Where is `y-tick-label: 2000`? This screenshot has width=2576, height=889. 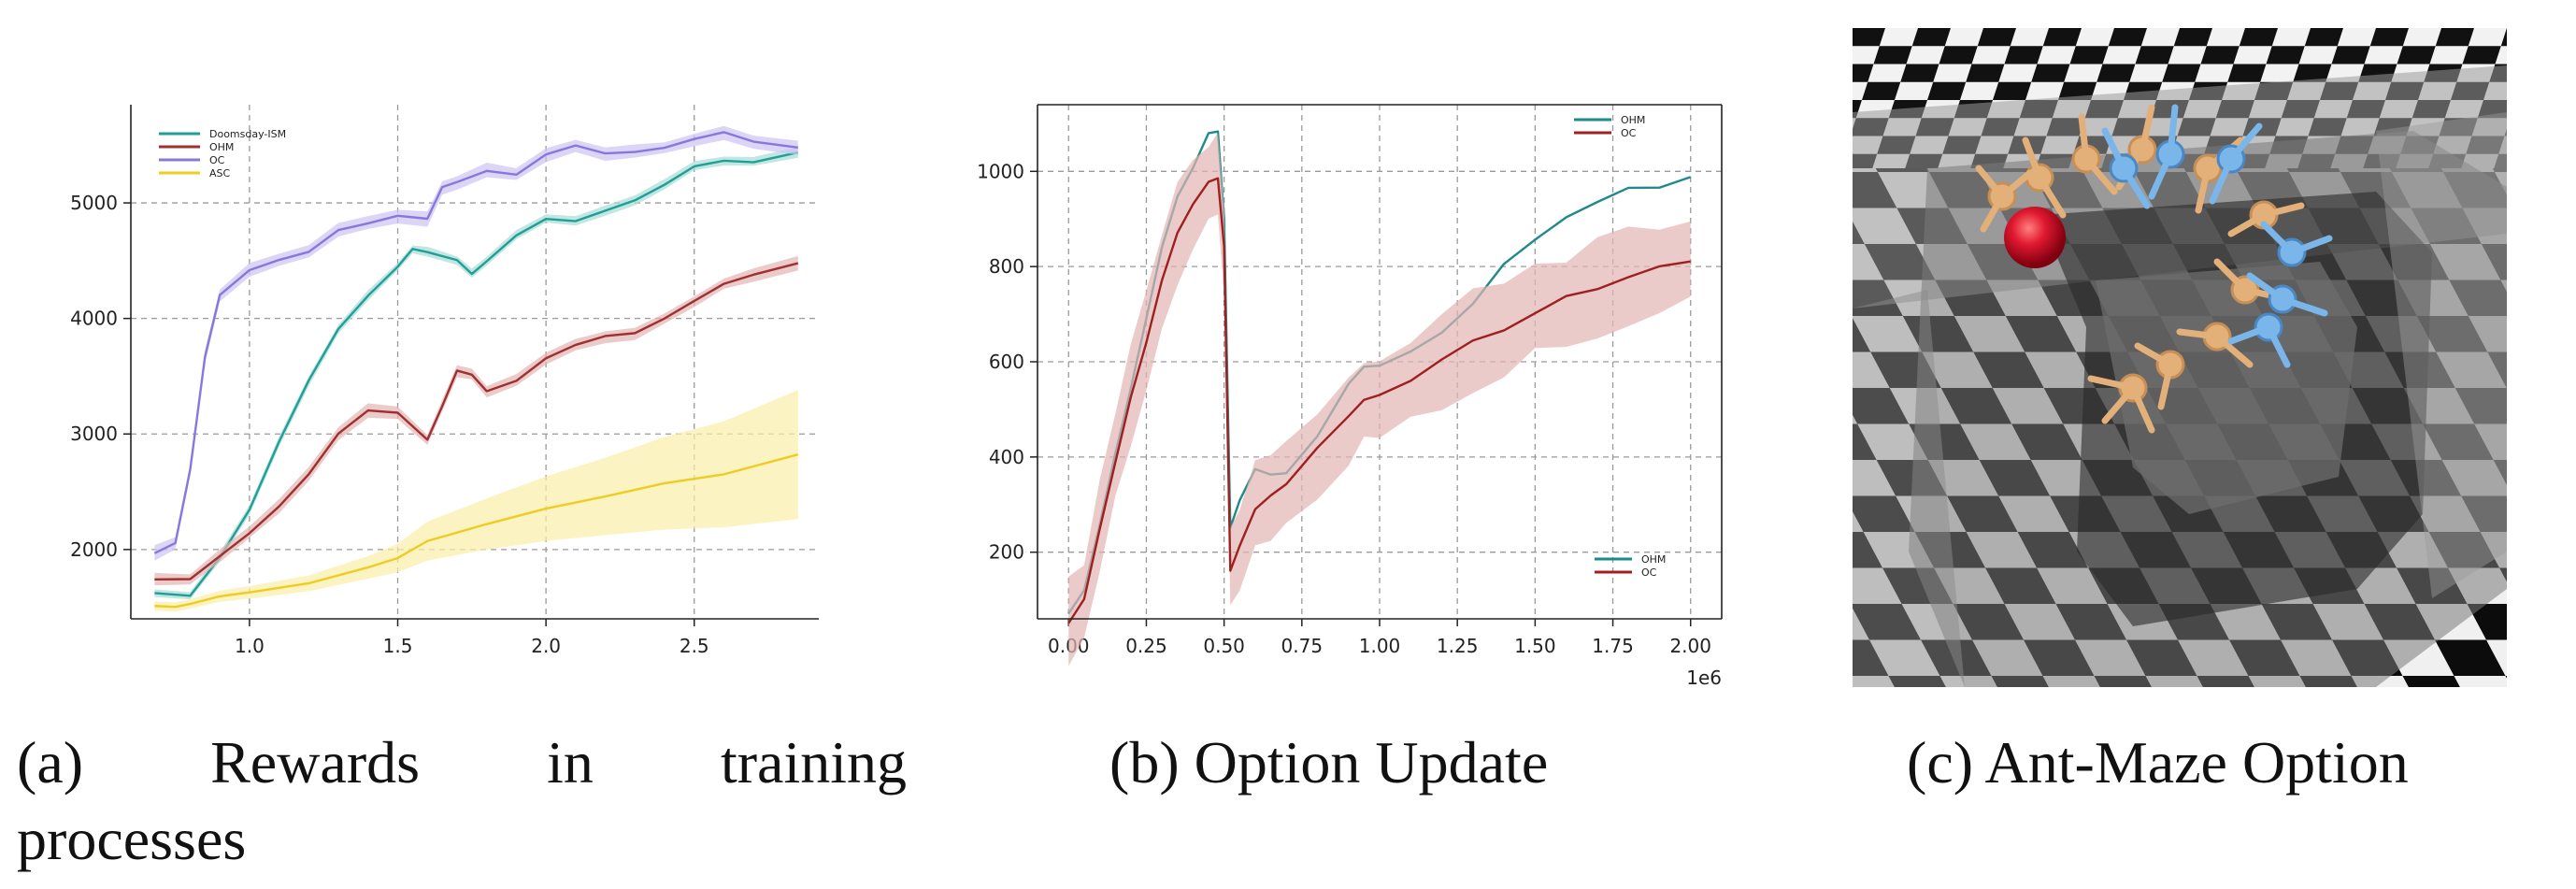 y-tick-label: 2000 is located at coordinates (94, 549).